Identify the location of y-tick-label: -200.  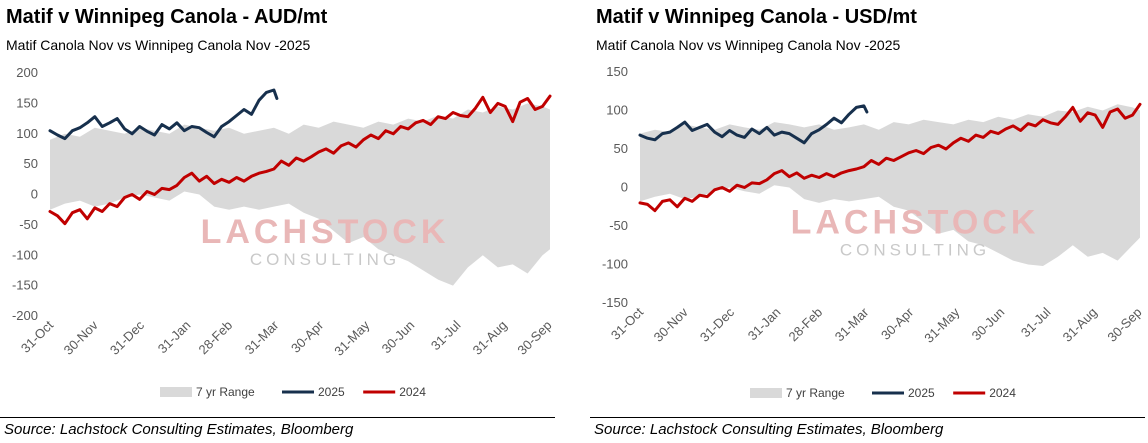
(25, 315).